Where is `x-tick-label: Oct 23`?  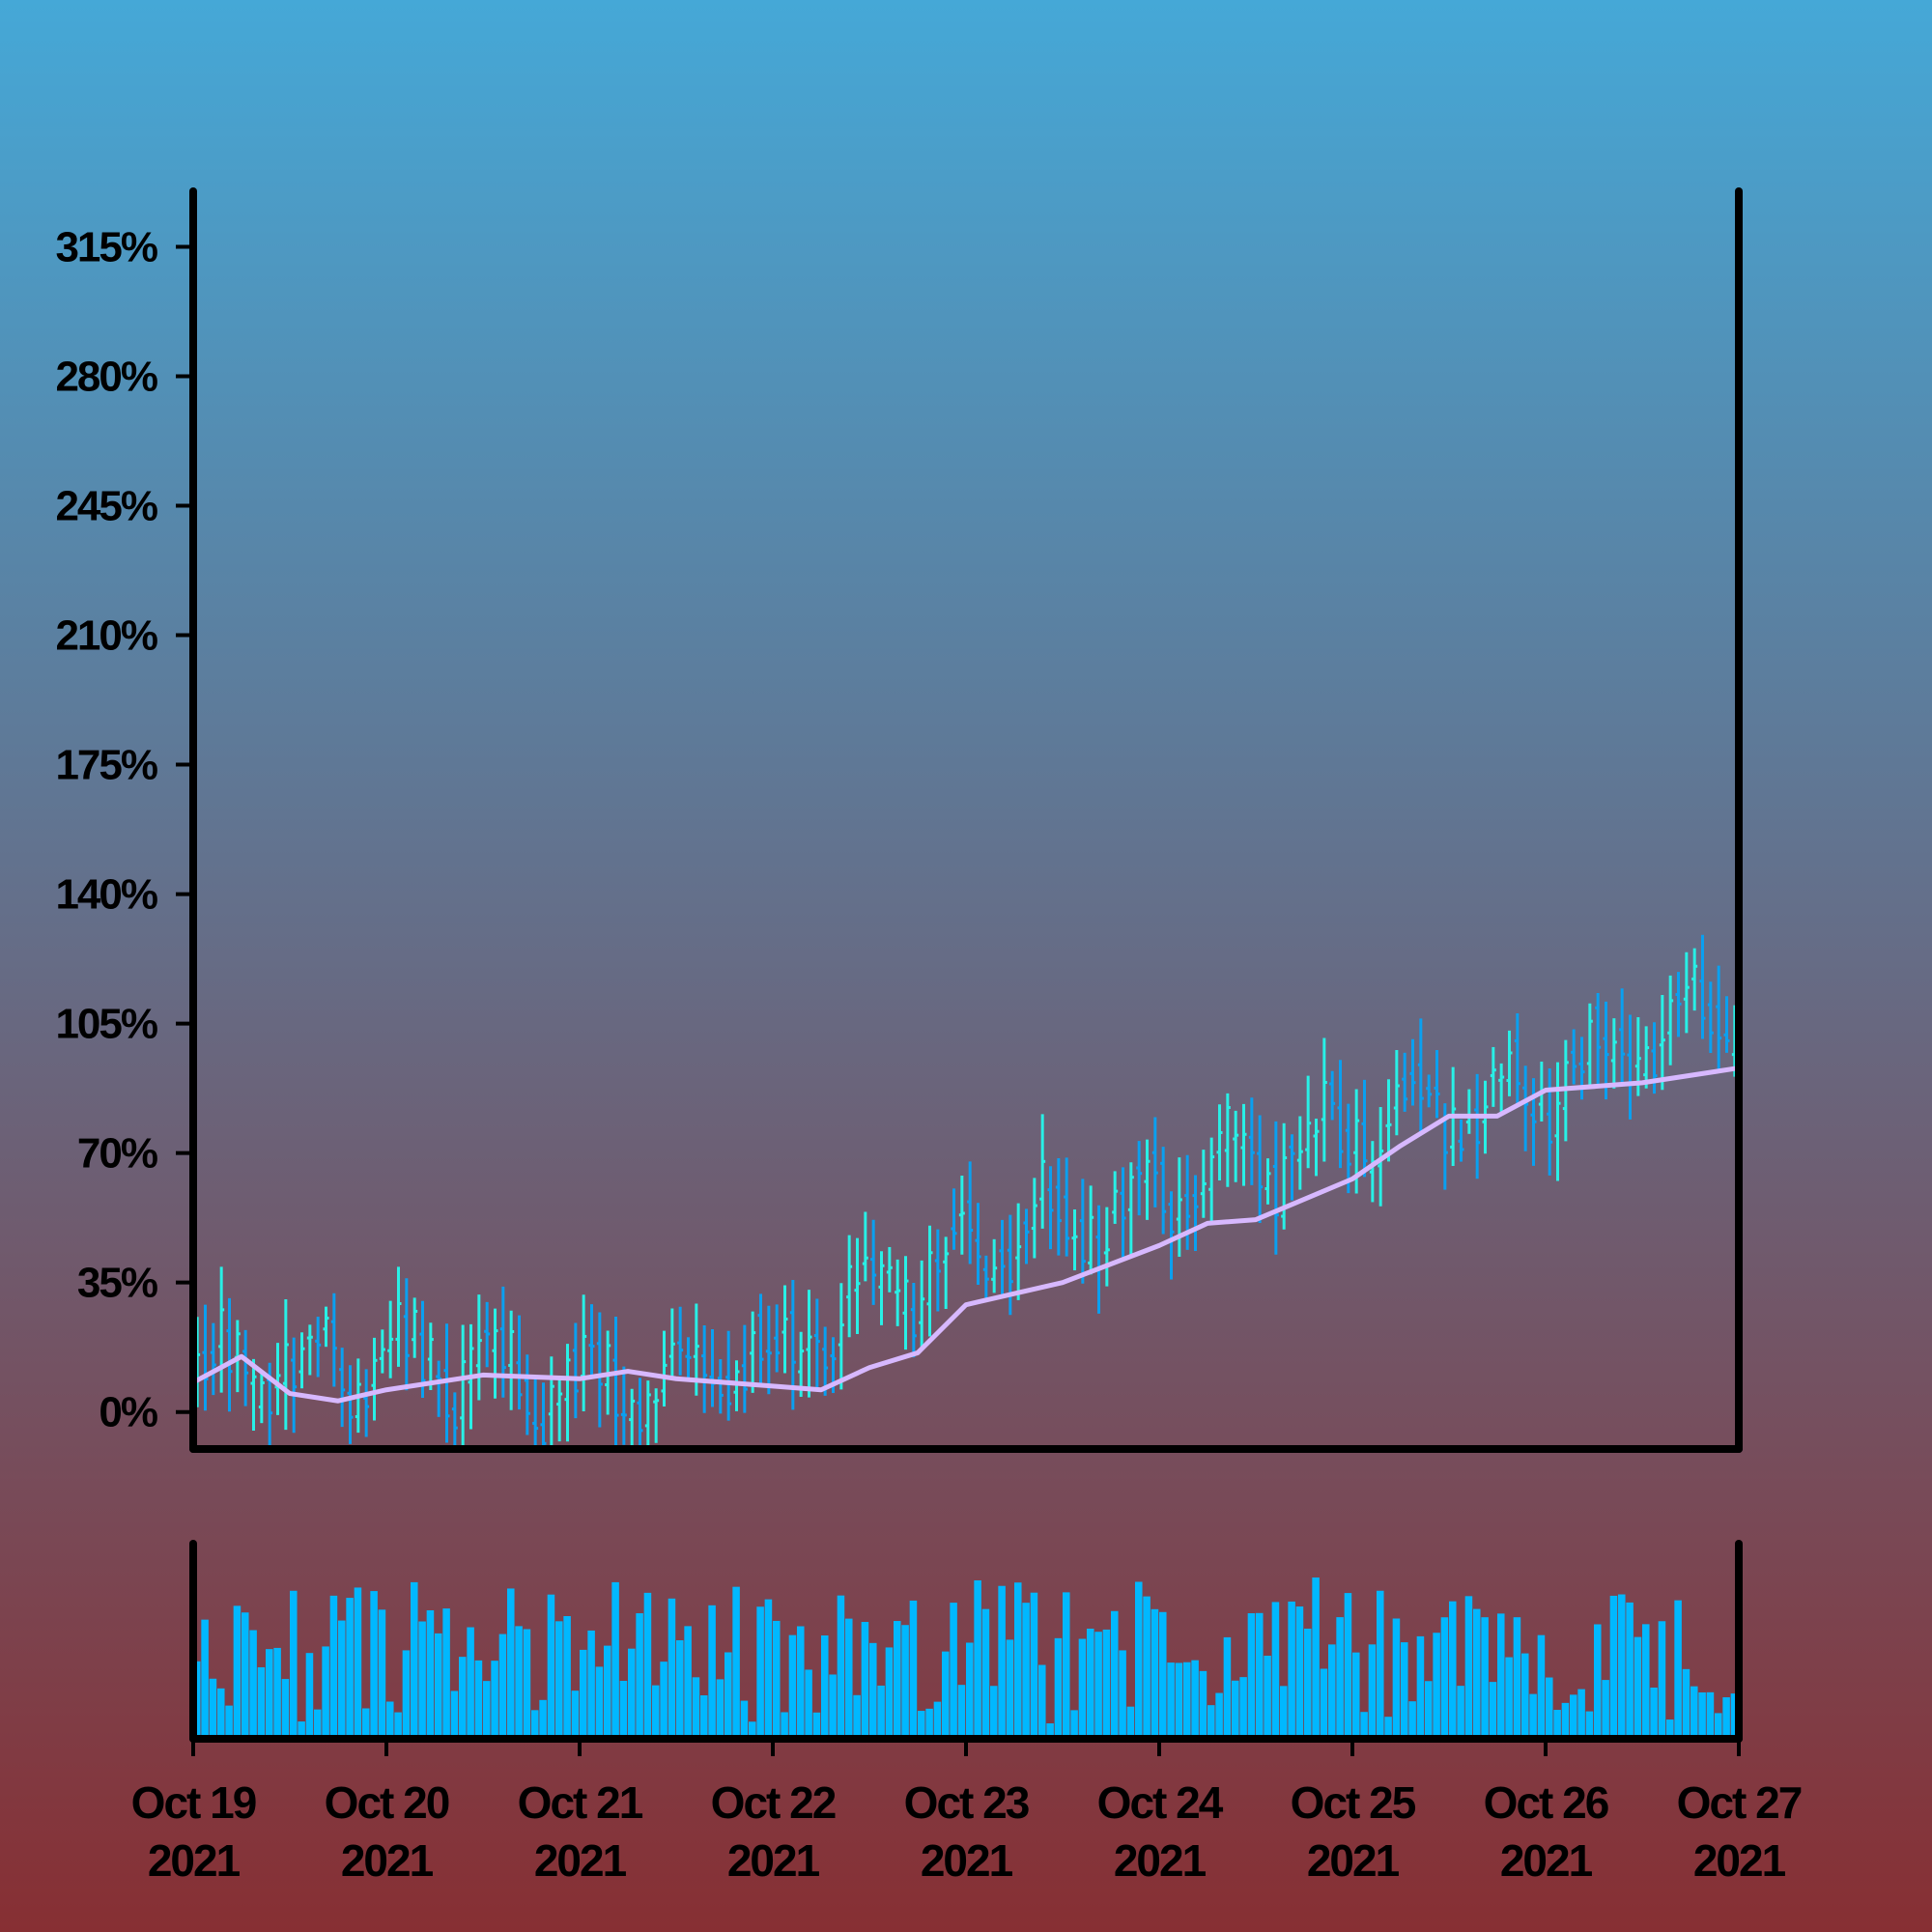
x-tick-label: Oct 23 is located at coordinates (966, 1802).